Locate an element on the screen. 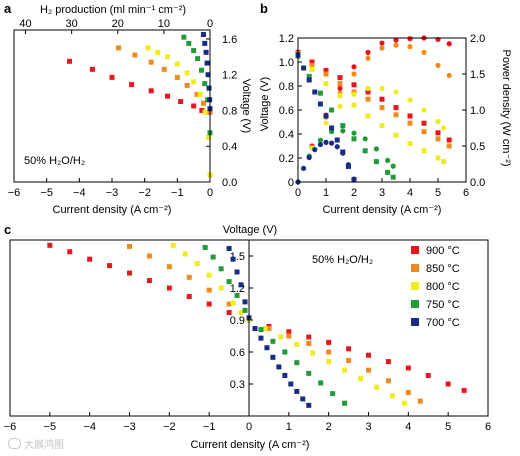  panel-c-x-tick-label-12: 6 is located at coordinates (488, 427).